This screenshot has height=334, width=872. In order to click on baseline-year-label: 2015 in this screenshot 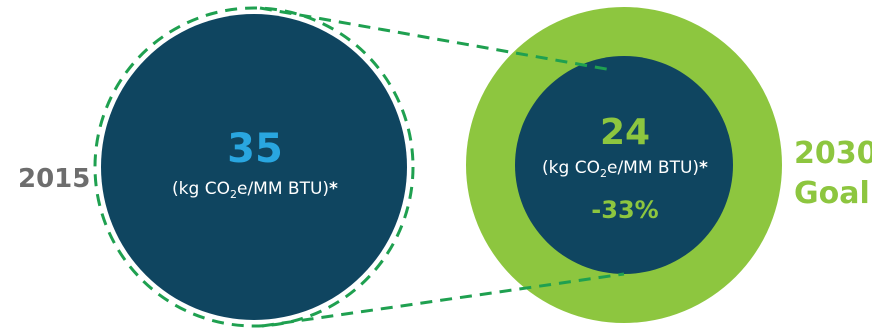, I will do `click(54, 179)`.